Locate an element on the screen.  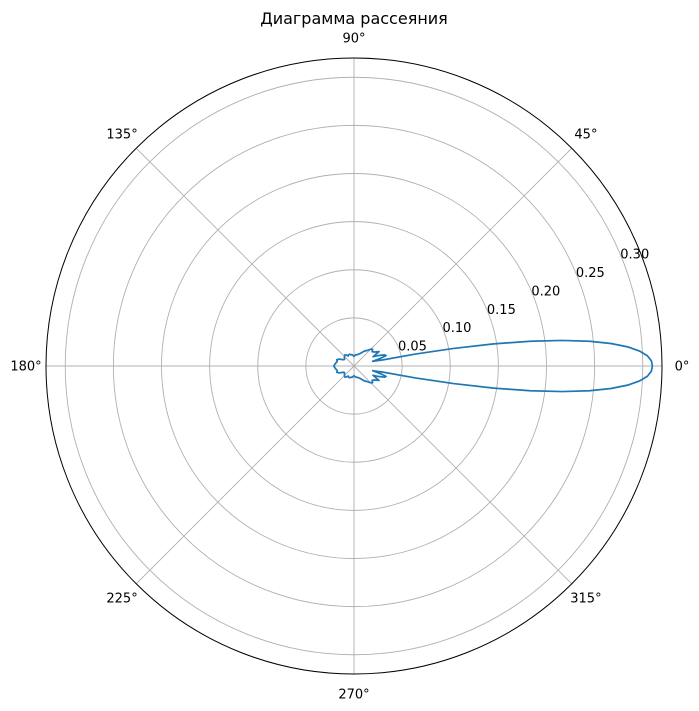
series-line is located at coordinates (493, 366).